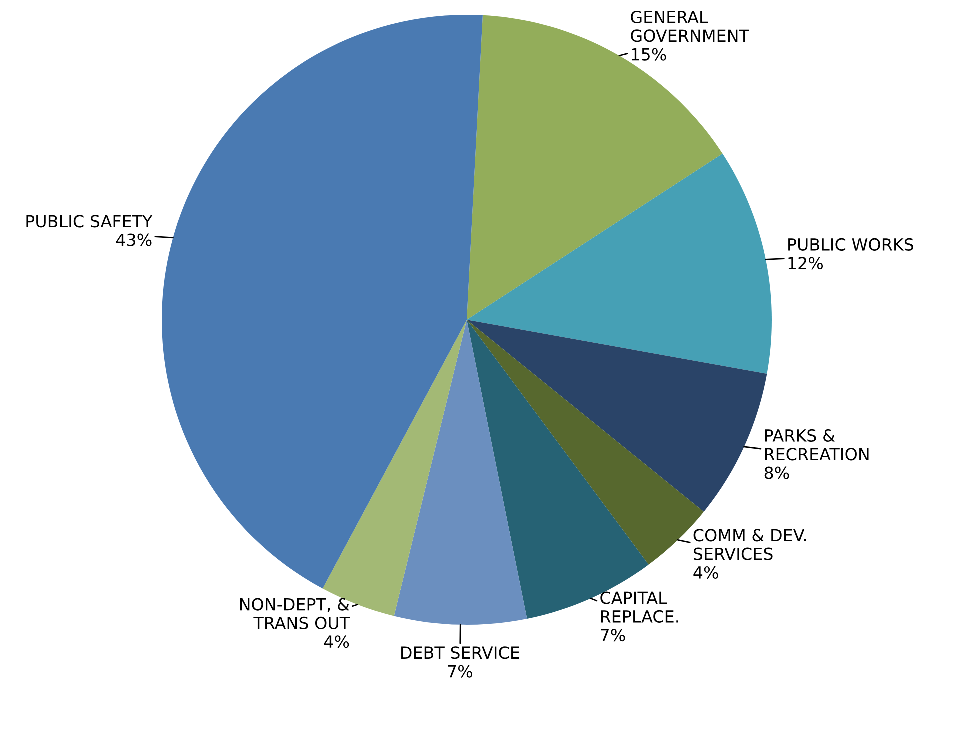 The width and height of the screenshot is (979, 738). What do you see at coordinates (806, 263) in the screenshot?
I see `data-label: 12%` at bounding box center [806, 263].